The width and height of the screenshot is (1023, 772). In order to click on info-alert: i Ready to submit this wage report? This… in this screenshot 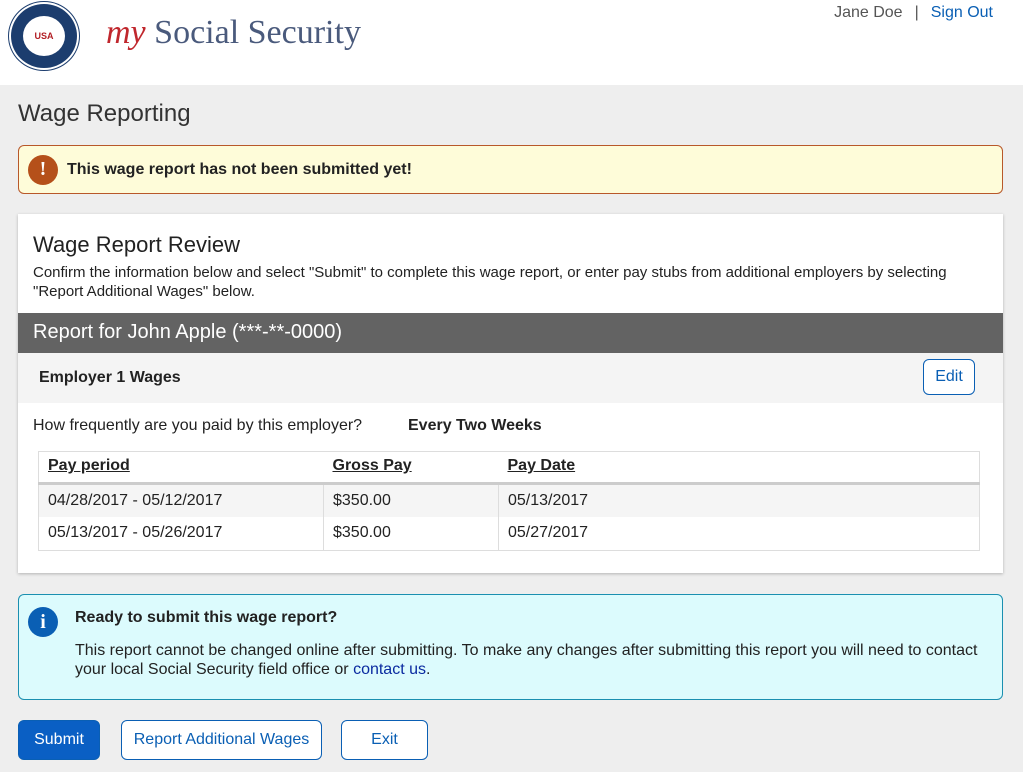, I will do `click(510, 647)`.